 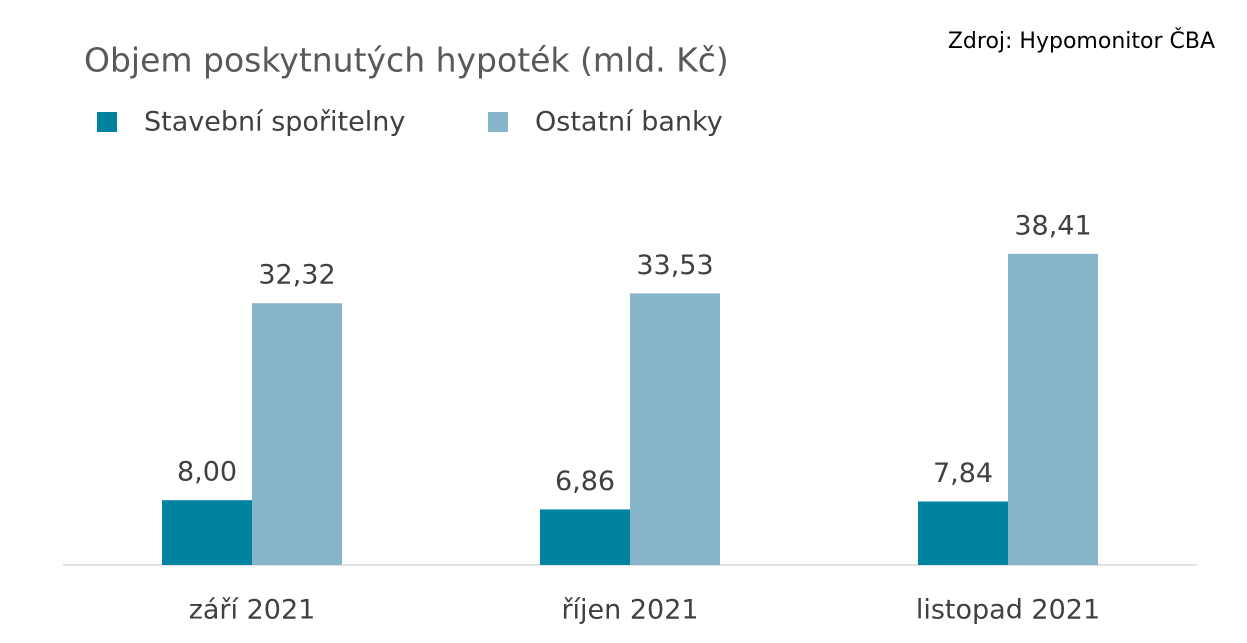 What do you see at coordinates (274, 122) in the screenshot?
I see `legend-label: Stavební spořitelny` at bounding box center [274, 122].